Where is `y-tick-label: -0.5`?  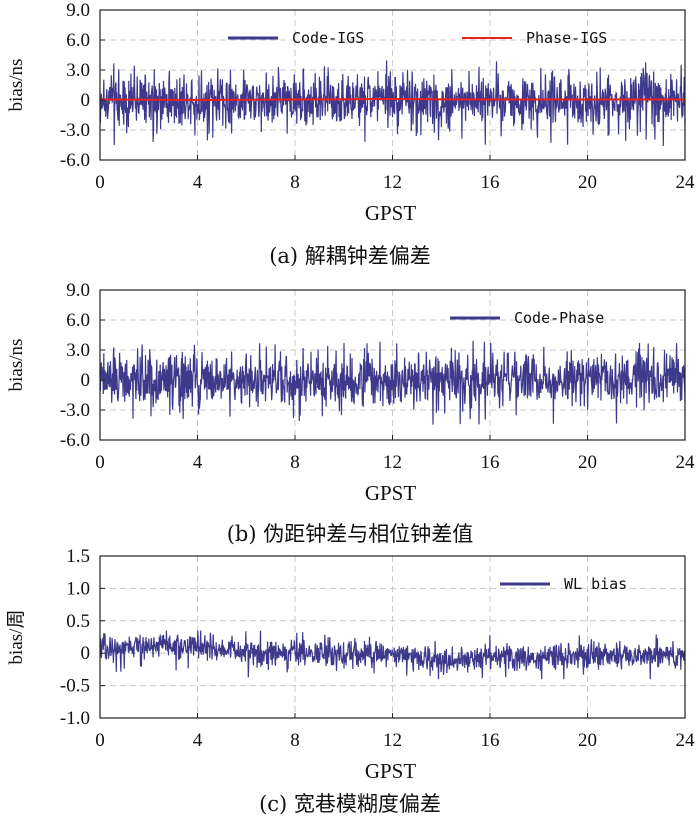
y-tick-label: -0.5 is located at coordinates (75, 686).